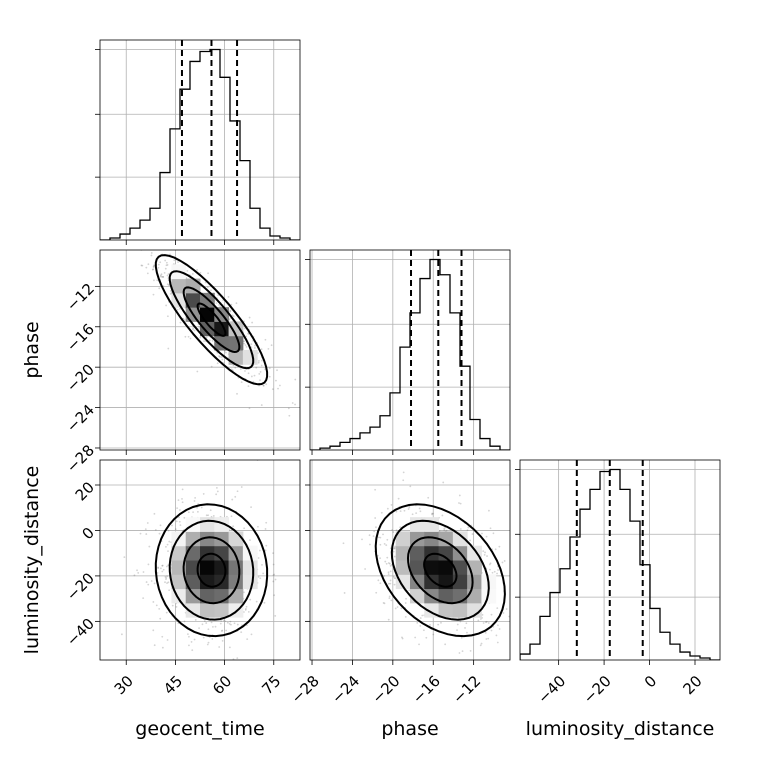  Describe the element at coordinates (693, 685) in the screenshot. I see `x-tick-label: 20` at that location.